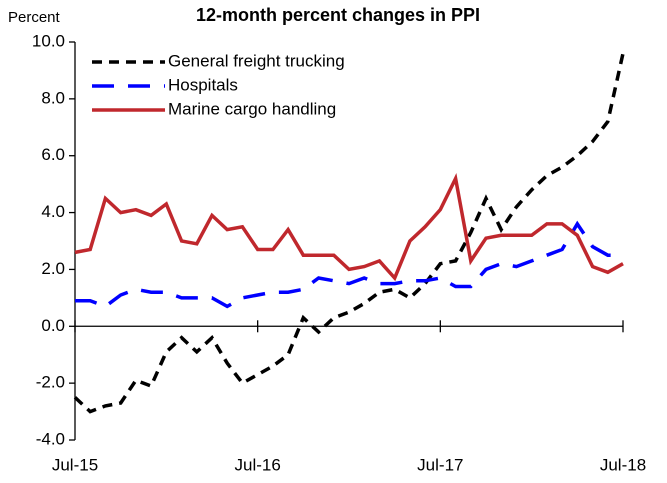 The width and height of the screenshot is (667, 483). I want to click on y-tick-label: 8.0, so click(53, 97).